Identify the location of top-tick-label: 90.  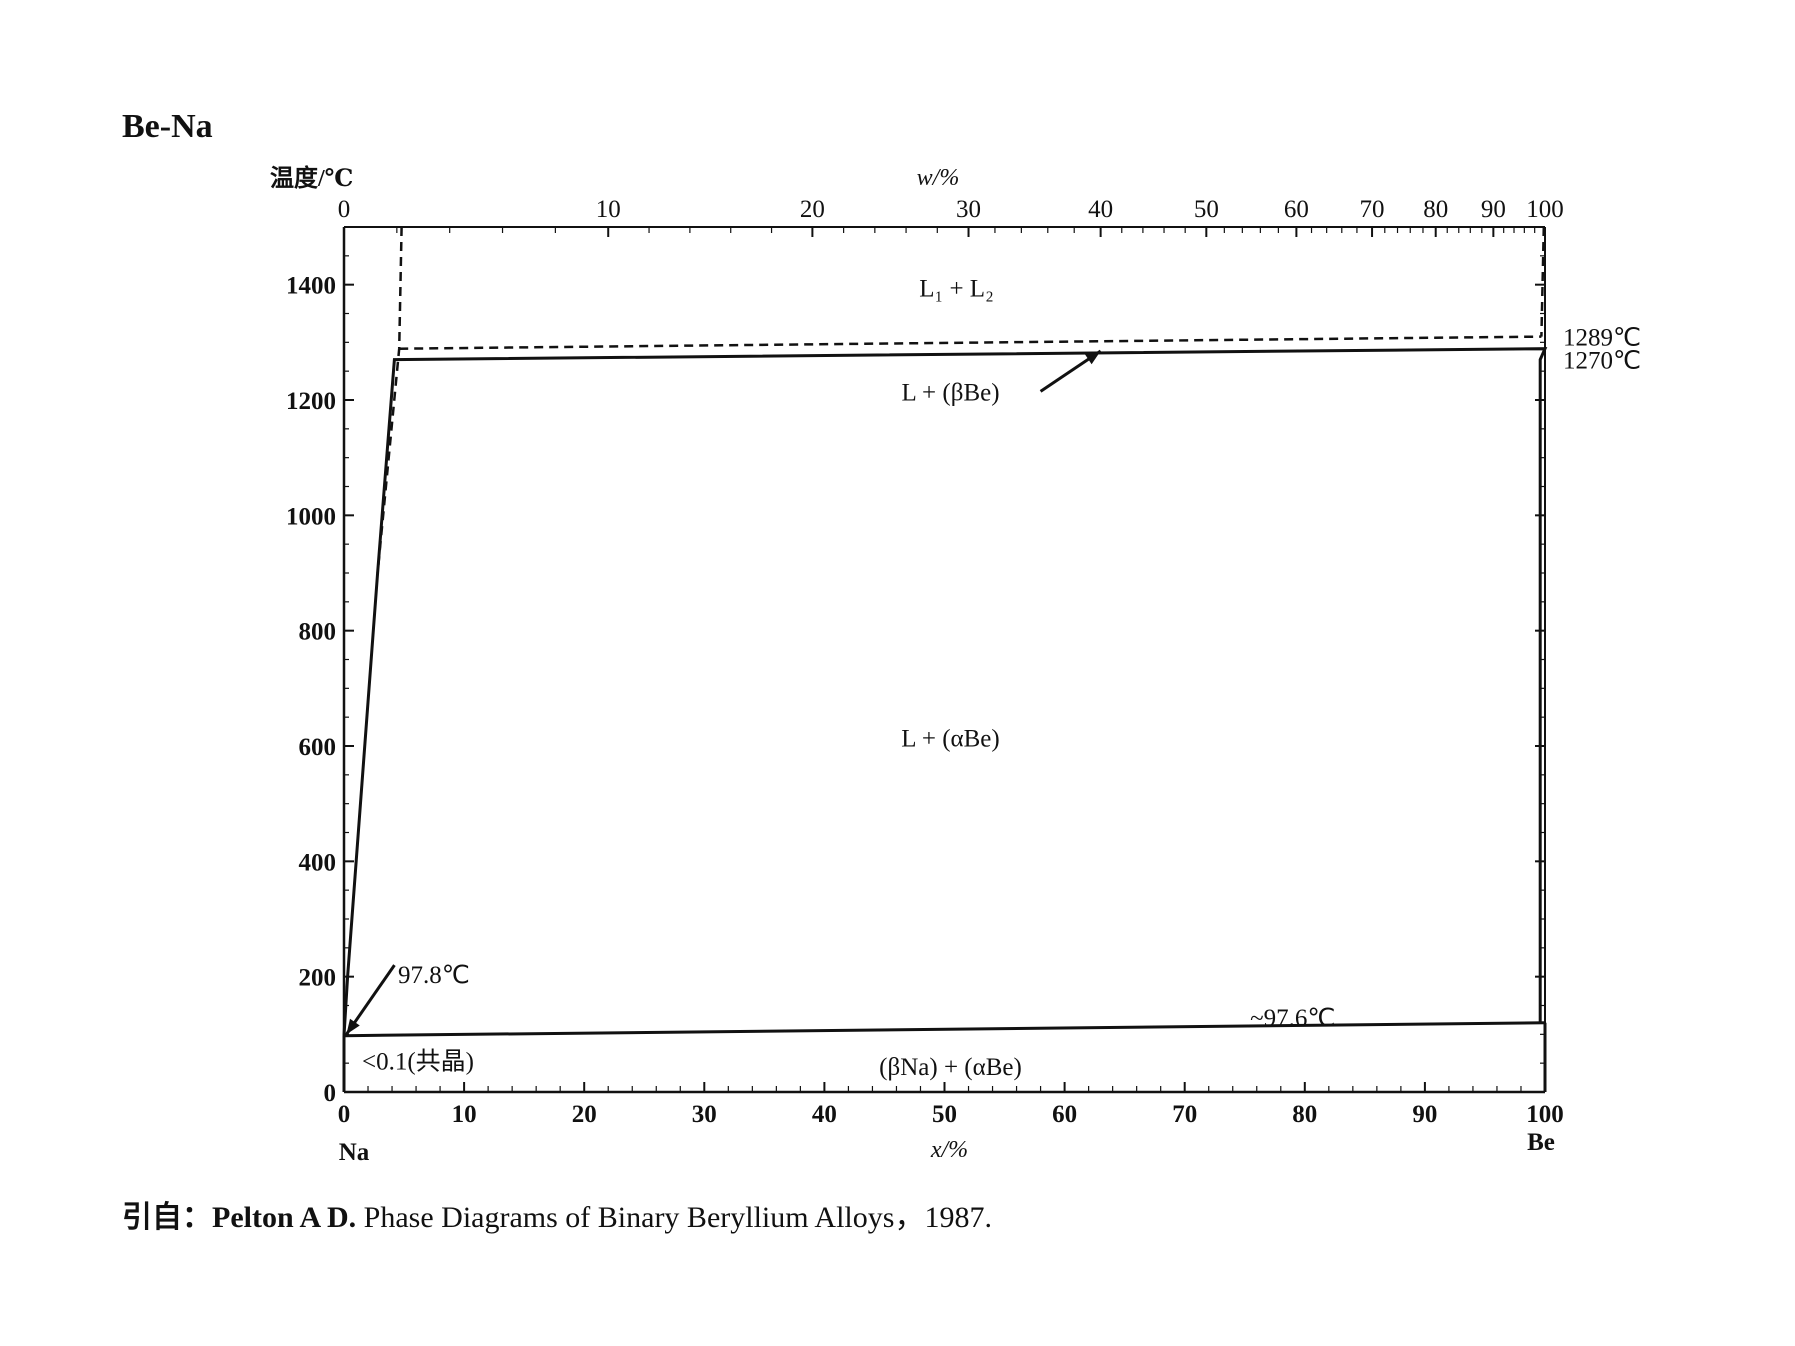
(1493, 209).